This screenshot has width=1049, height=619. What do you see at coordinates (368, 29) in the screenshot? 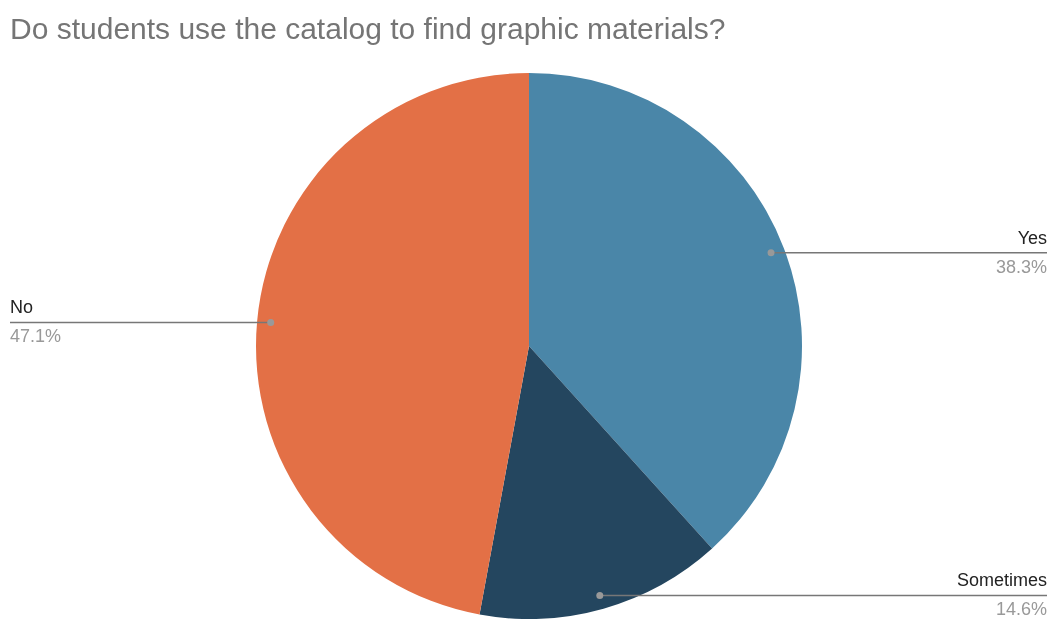
I see `chart-title: Do students use the catalog to find graphic materials?` at bounding box center [368, 29].